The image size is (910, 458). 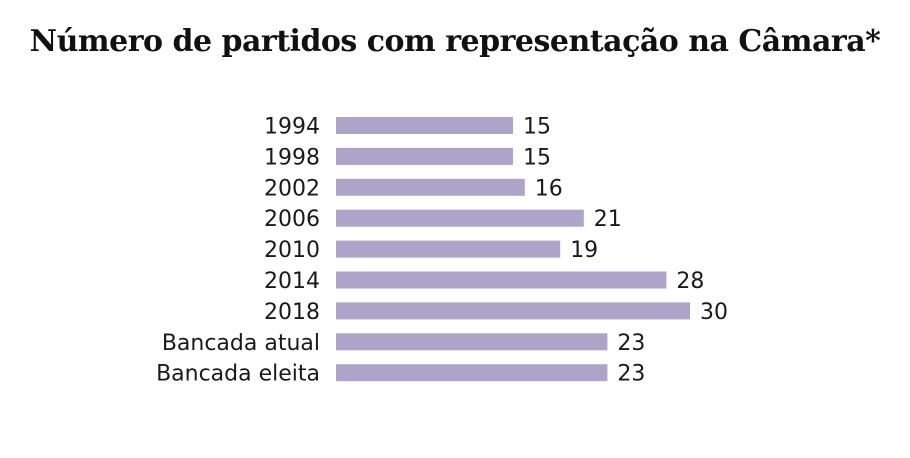 I want to click on category-label: 2006, so click(x=292, y=219).